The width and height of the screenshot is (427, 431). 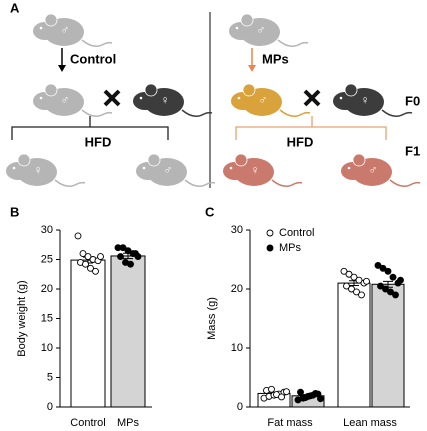 What do you see at coordinates (47, 348) in the screenshot?
I see `y-tick-label: 10` at bounding box center [47, 348].